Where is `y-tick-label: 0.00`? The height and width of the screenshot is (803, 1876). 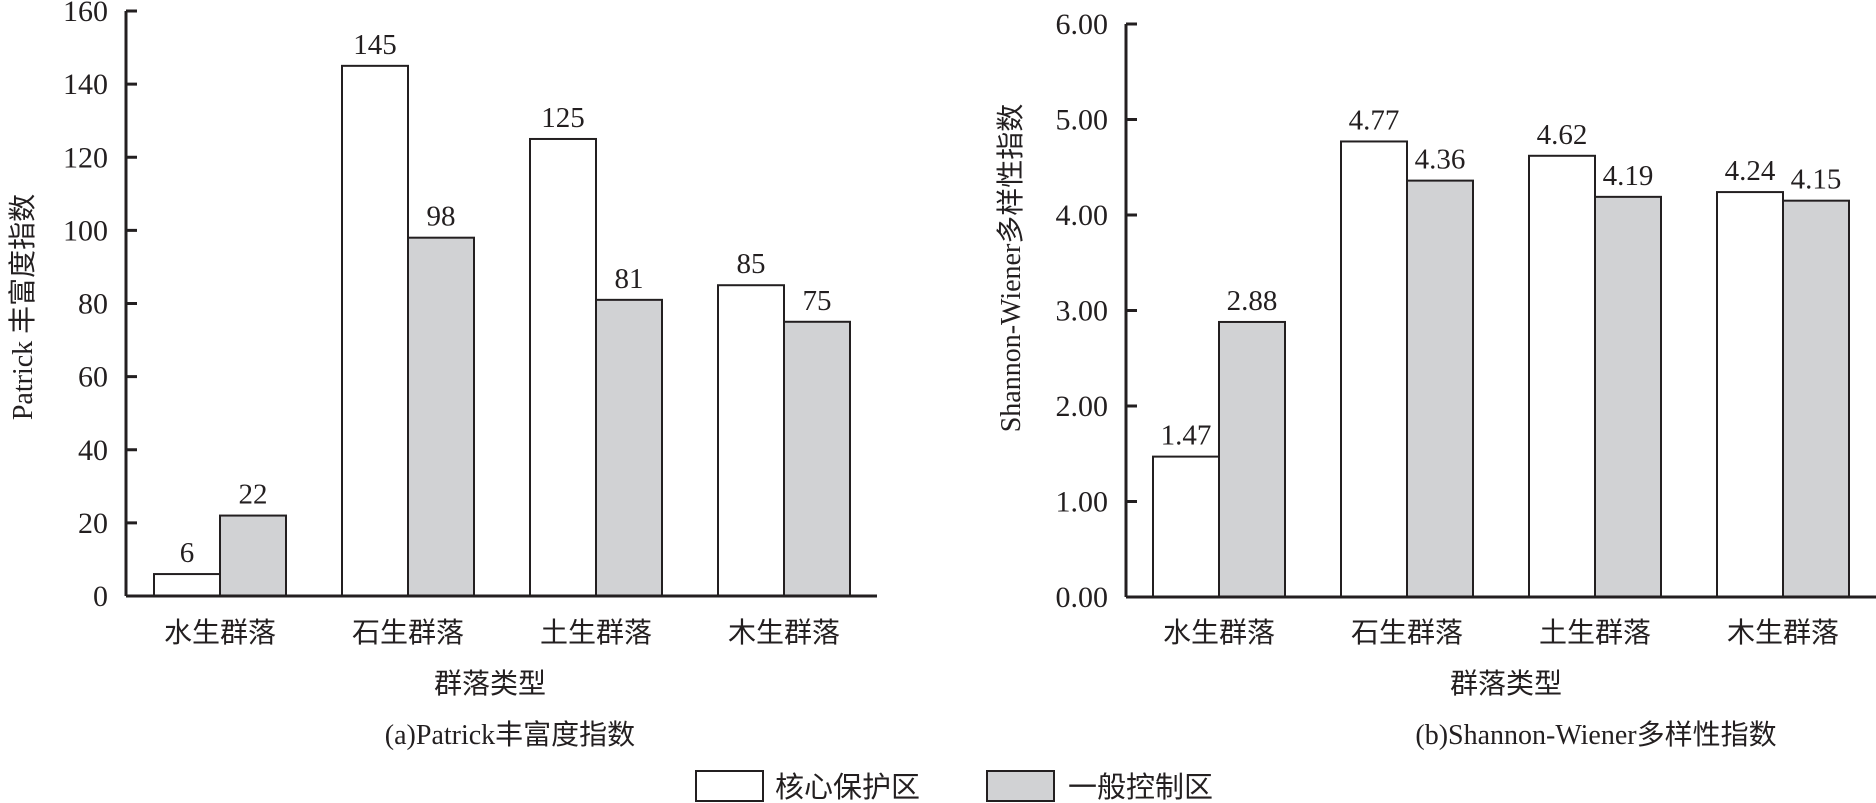 y-tick-label: 0.00 is located at coordinates (1082, 597).